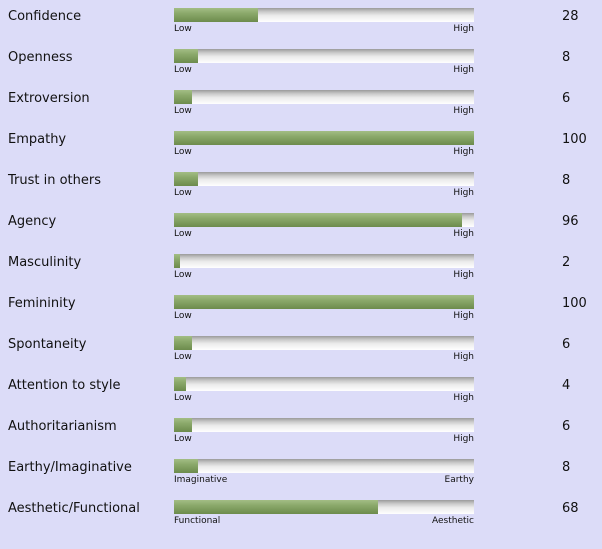  What do you see at coordinates (74, 508) in the screenshot?
I see `trait-label: Aesthetic/Functional` at bounding box center [74, 508].